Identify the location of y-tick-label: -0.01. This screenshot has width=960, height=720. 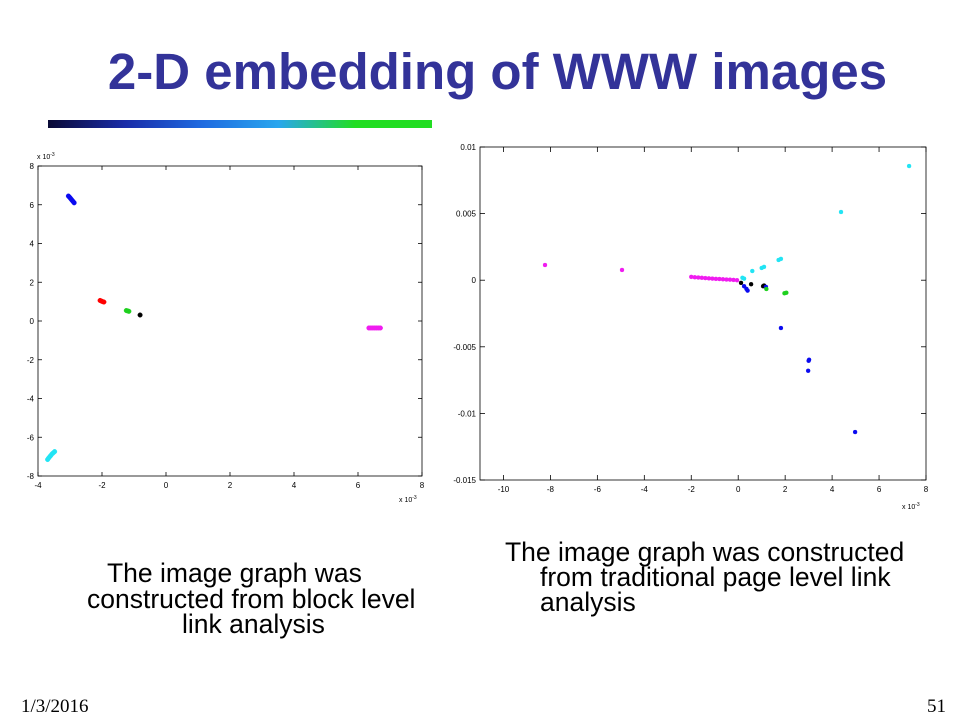
(467, 413).